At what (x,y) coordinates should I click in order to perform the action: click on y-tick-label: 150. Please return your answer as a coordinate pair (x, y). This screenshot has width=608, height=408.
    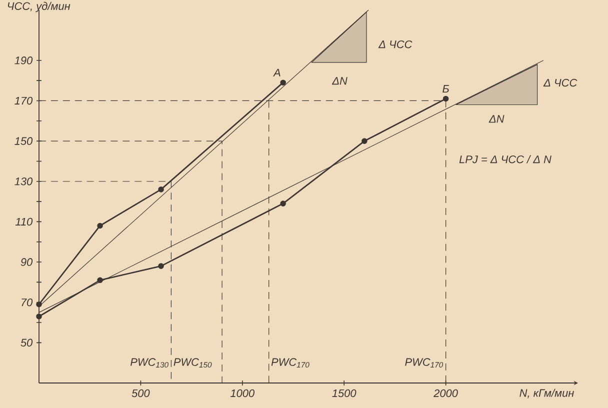
    Looking at the image, I should click on (23, 141).